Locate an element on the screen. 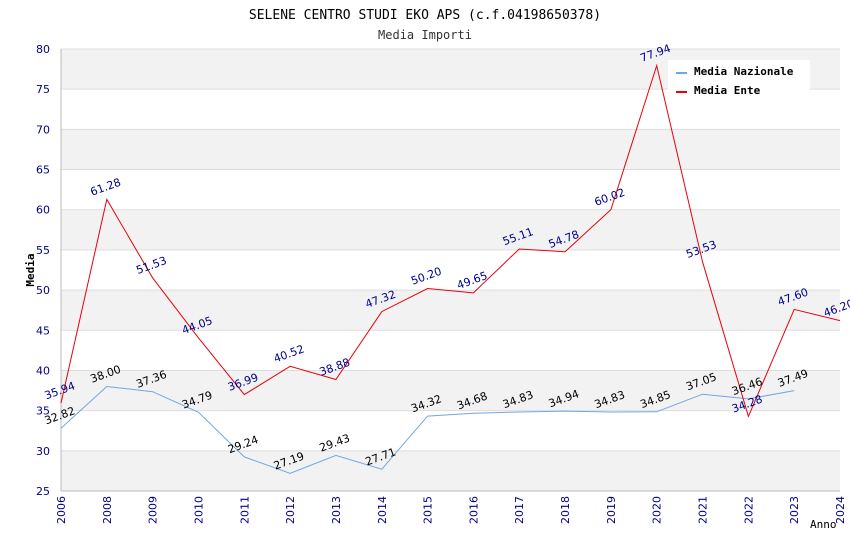  data-label: 51.53 is located at coordinates (151, 265).